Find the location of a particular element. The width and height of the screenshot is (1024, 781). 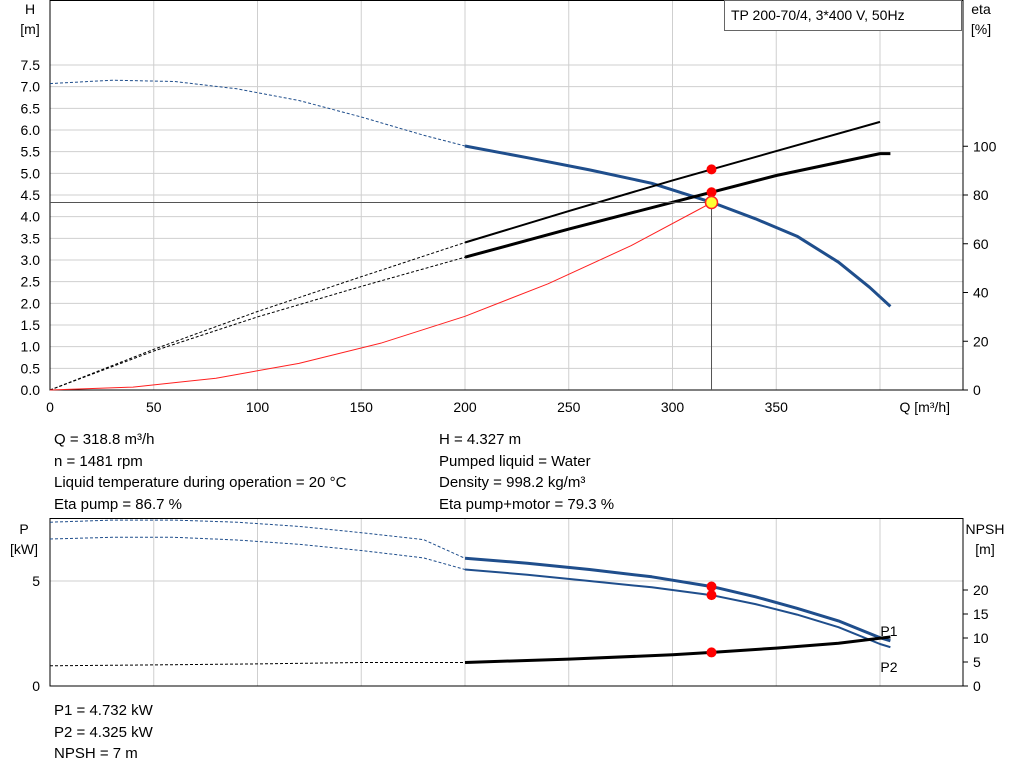

x-tick-label: 100 is located at coordinates (258, 407).